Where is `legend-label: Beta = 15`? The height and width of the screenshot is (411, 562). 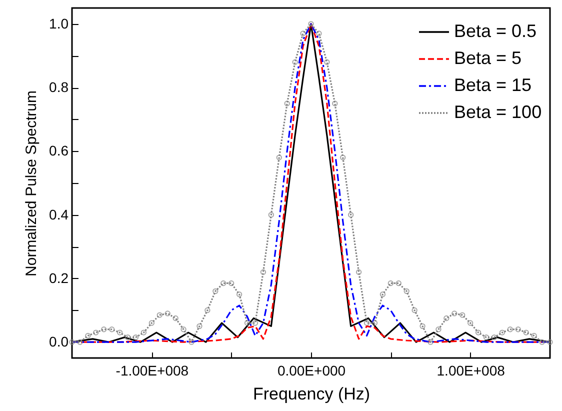 legend-label: Beta = 15 is located at coordinates (493, 85).